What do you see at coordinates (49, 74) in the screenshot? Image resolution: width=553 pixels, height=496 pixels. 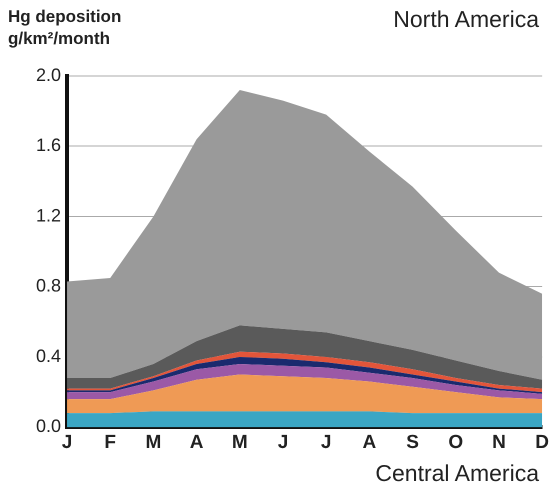 I see `y-tick-label: 2.0` at bounding box center [49, 74].